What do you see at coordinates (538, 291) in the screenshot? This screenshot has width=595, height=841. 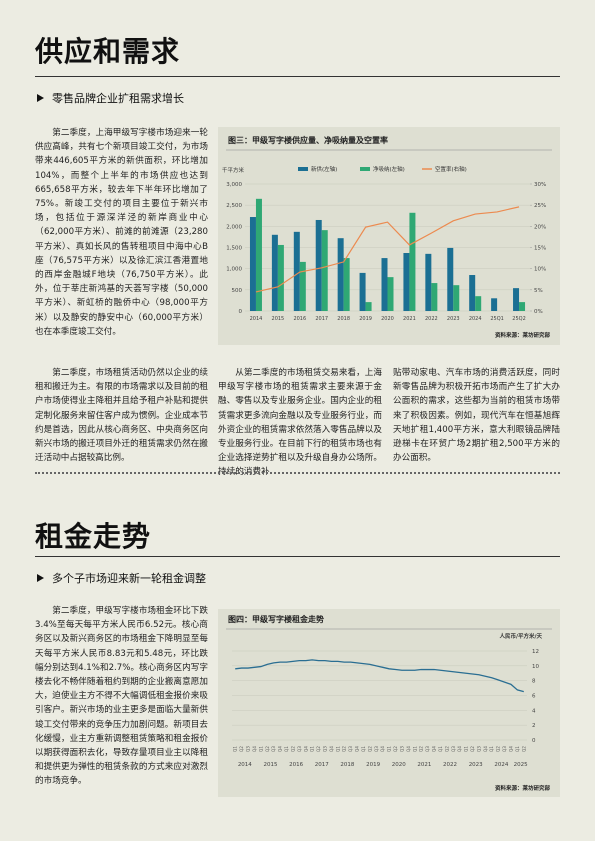 I see `y2-tick-label: 5%` at bounding box center [538, 291].